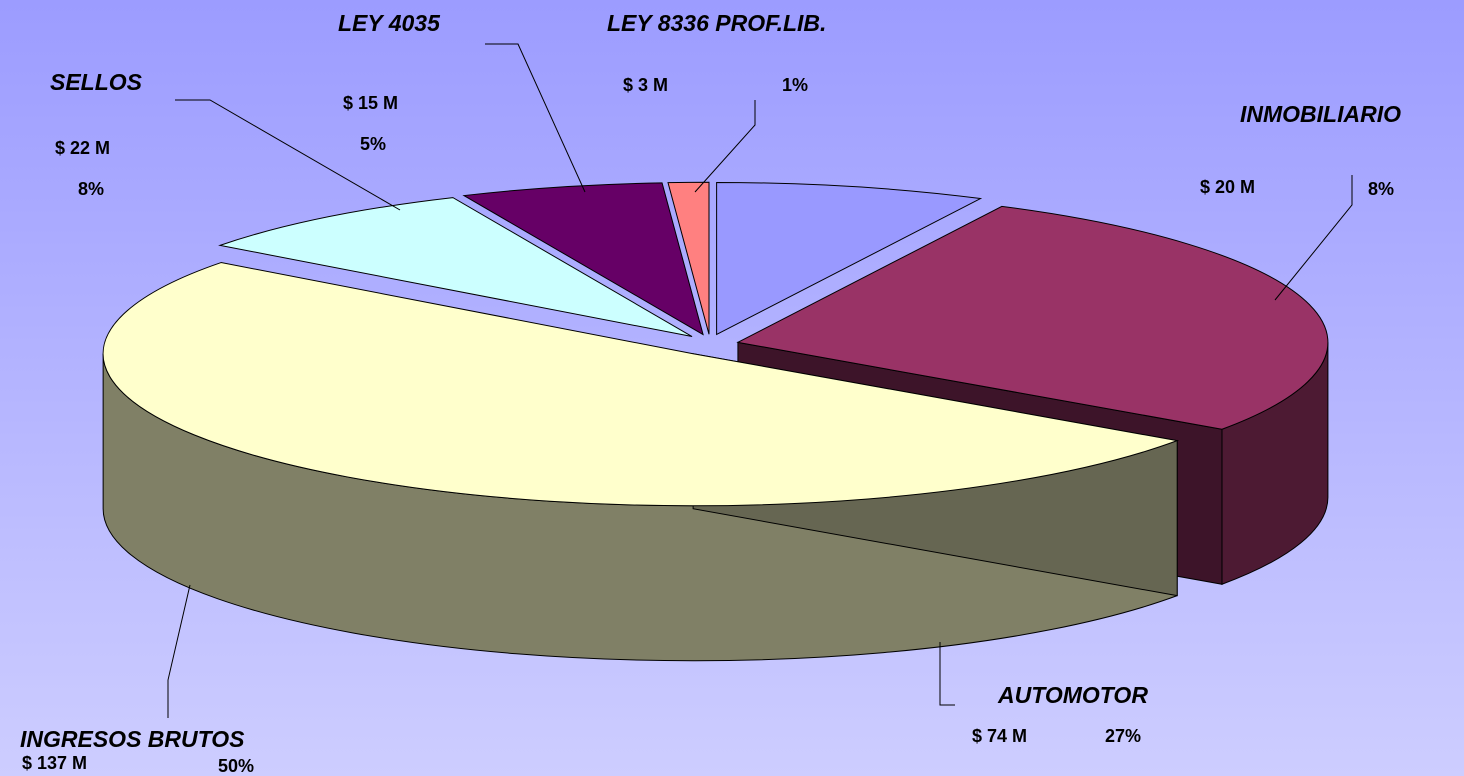  Describe the element at coordinates (1320, 114) in the screenshot. I see `category-label: INMOBILIARIO` at that location.